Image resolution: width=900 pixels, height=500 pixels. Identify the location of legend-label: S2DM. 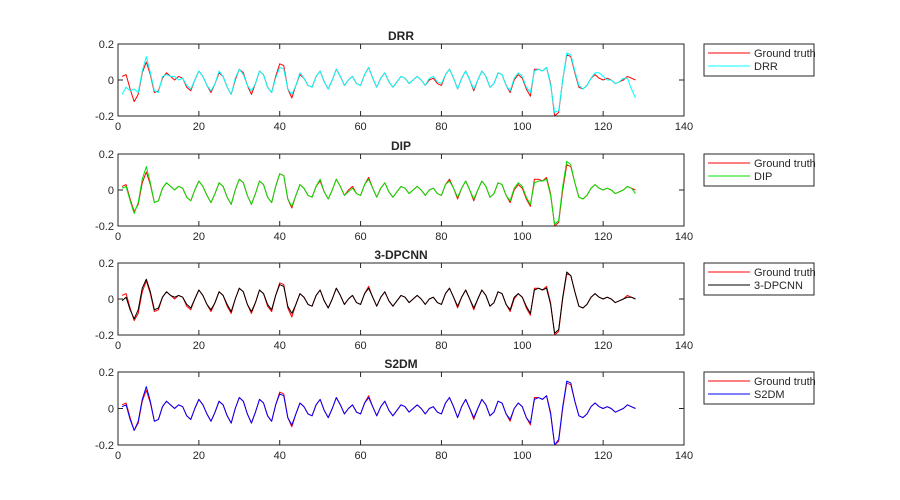
(769, 395).